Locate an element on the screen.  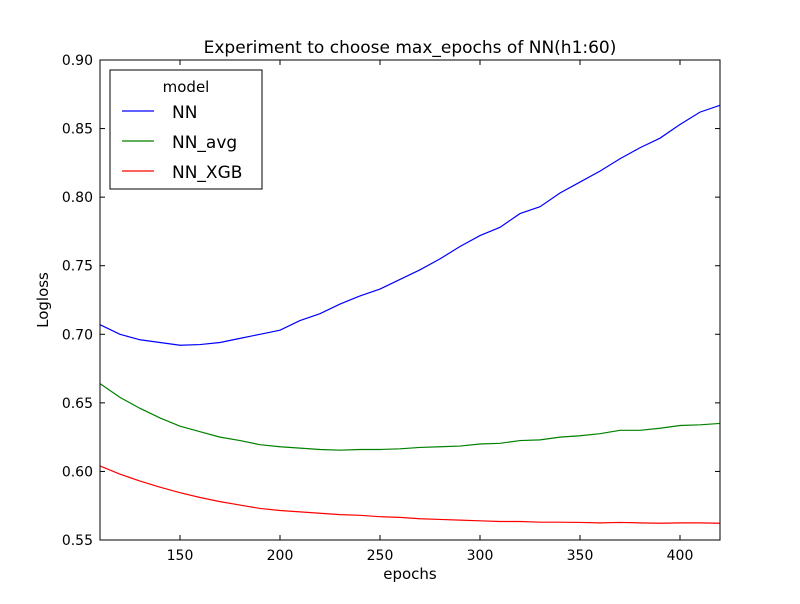
series-line-nn-xgb is located at coordinates (410, 494).